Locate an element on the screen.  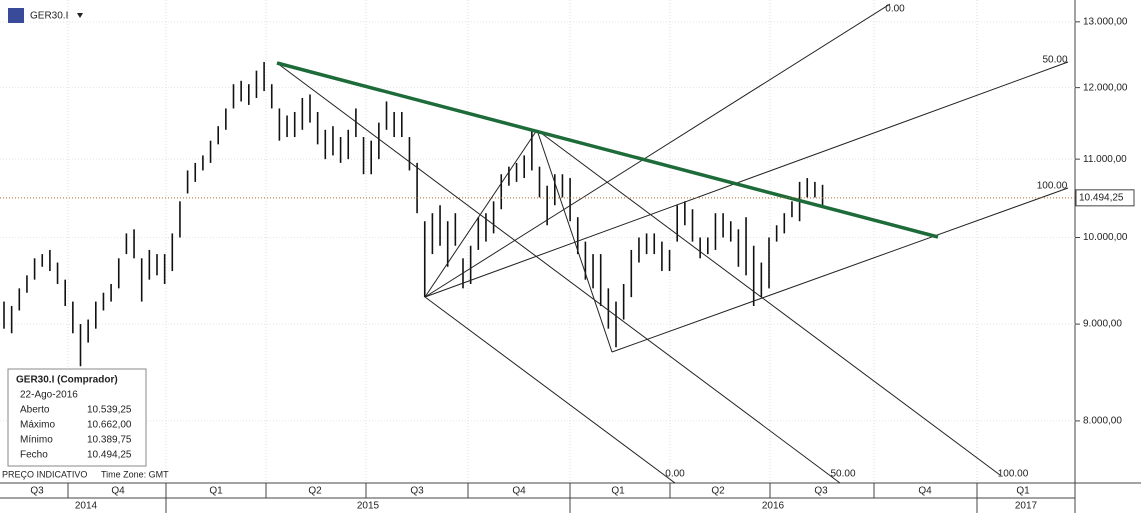
info-value: 10.662,00 is located at coordinates (109, 425).